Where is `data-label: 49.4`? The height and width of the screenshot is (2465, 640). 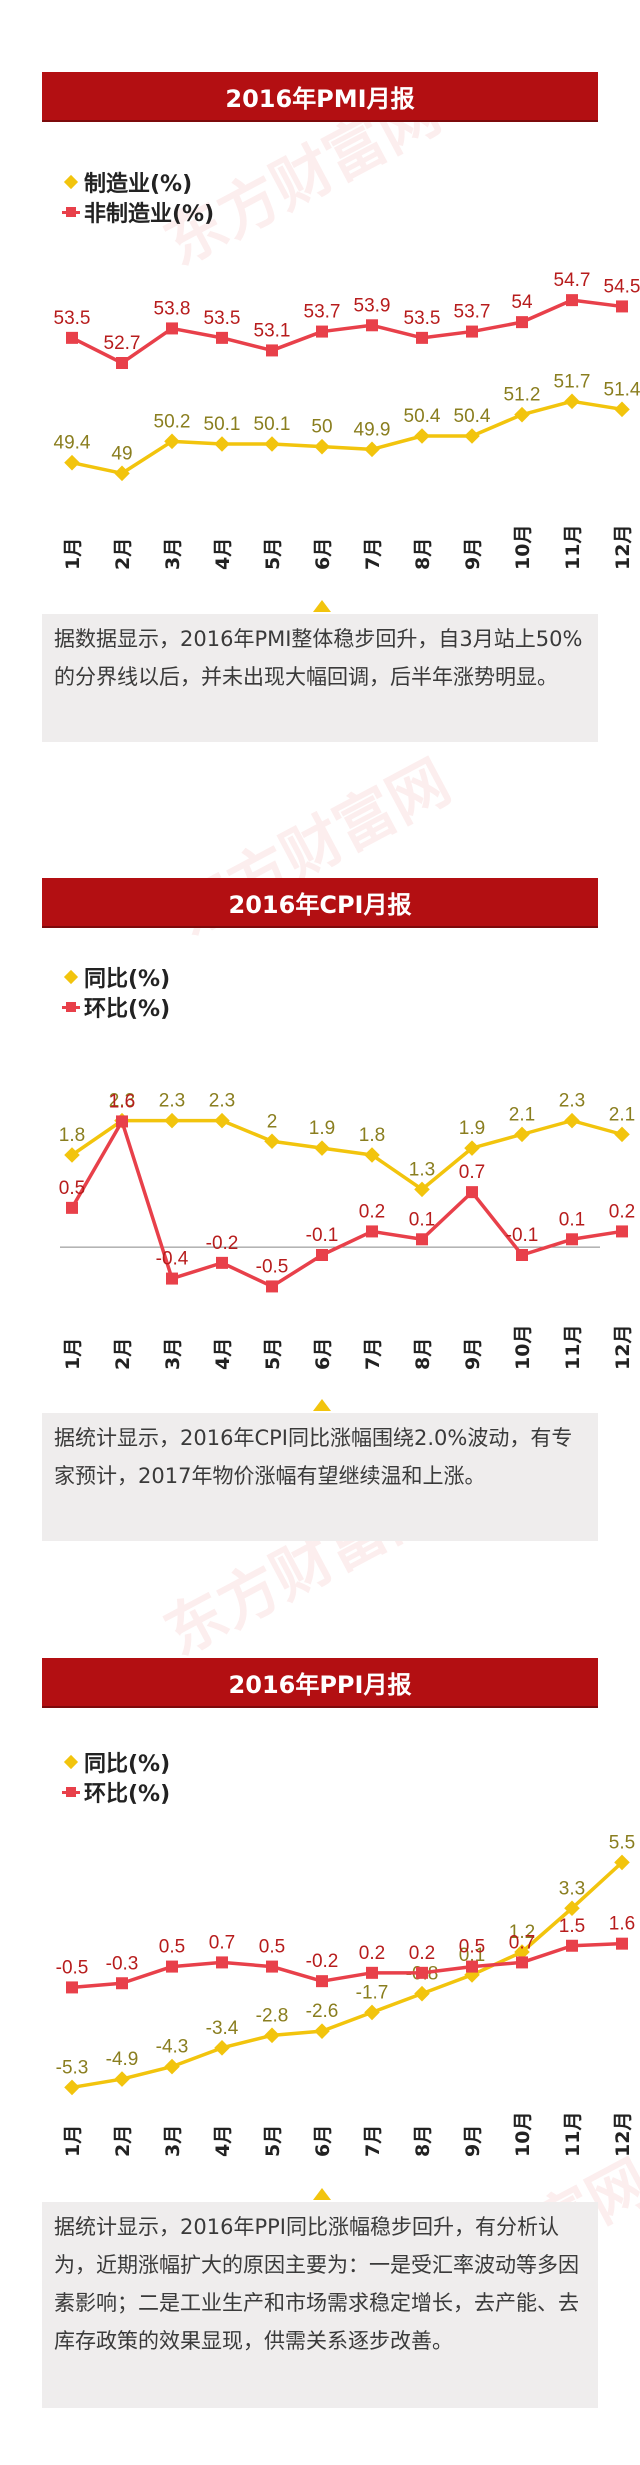 data-label: 49.4 is located at coordinates (72, 443).